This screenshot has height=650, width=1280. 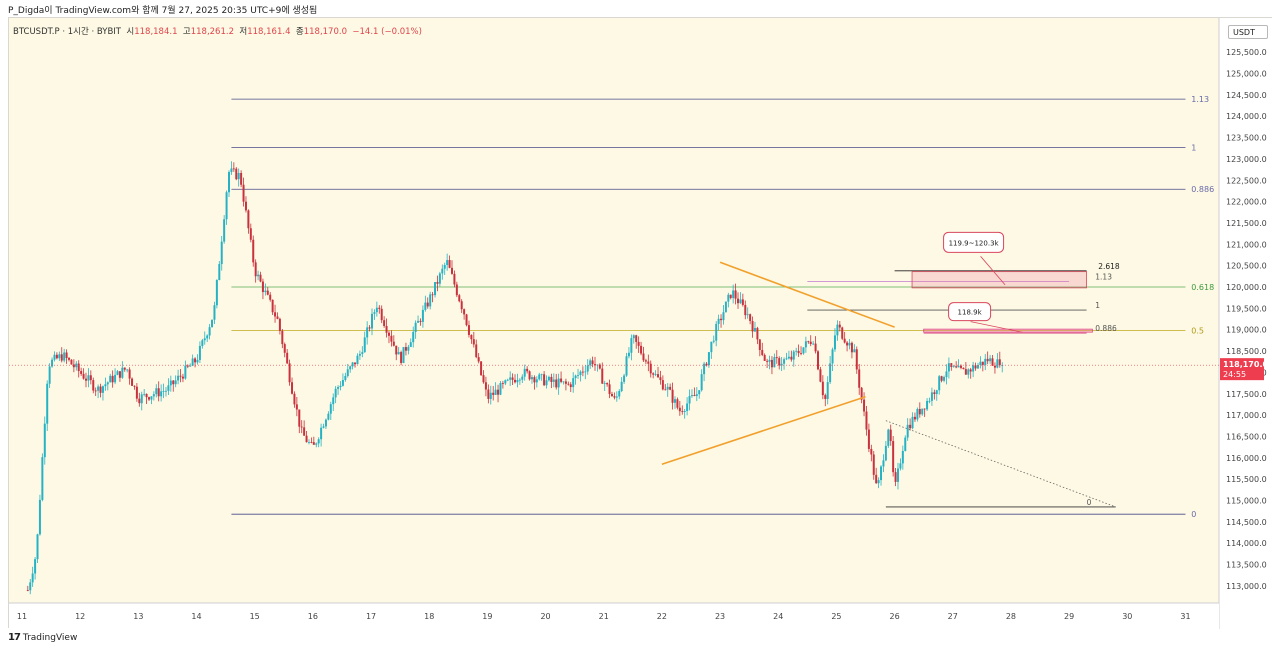 What do you see at coordinates (1248, 32) in the screenshot?
I see `currency-button: USDT` at bounding box center [1248, 32].